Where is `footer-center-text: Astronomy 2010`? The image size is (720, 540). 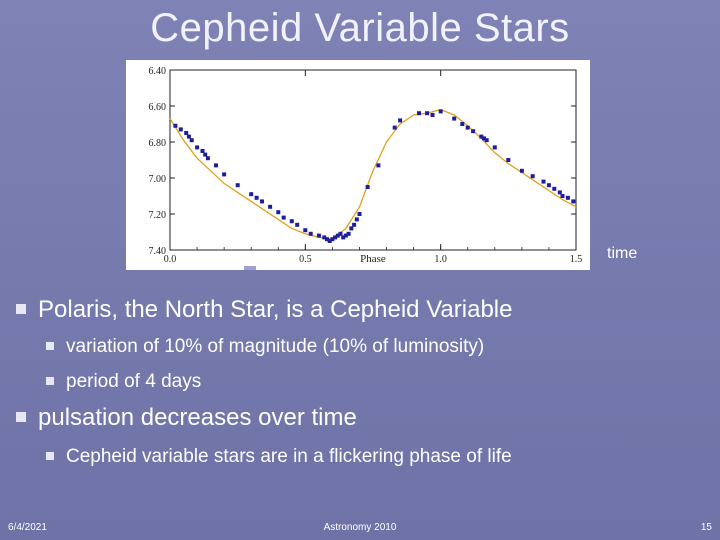 footer-center-text: Astronomy 2010 is located at coordinates (360, 527).